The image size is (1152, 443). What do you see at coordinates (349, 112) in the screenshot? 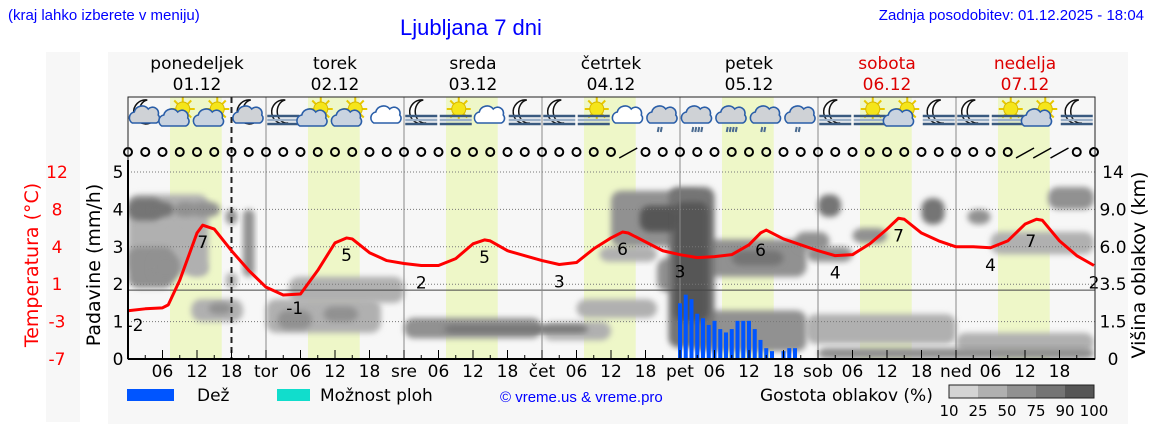
I see `sun-cloud-icon` at bounding box center [349, 112].